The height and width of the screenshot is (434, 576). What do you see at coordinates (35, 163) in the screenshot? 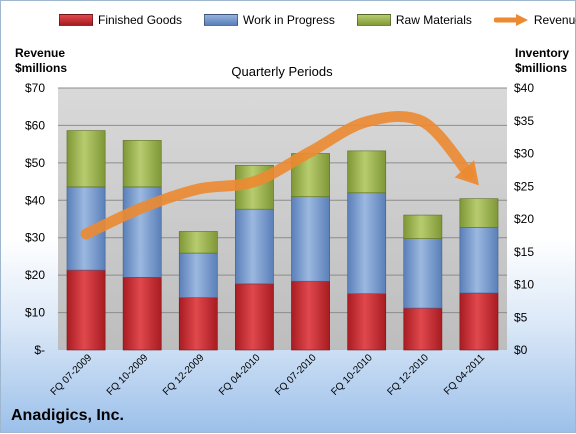
I see `left-tick-label: $50` at bounding box center [35, 163].